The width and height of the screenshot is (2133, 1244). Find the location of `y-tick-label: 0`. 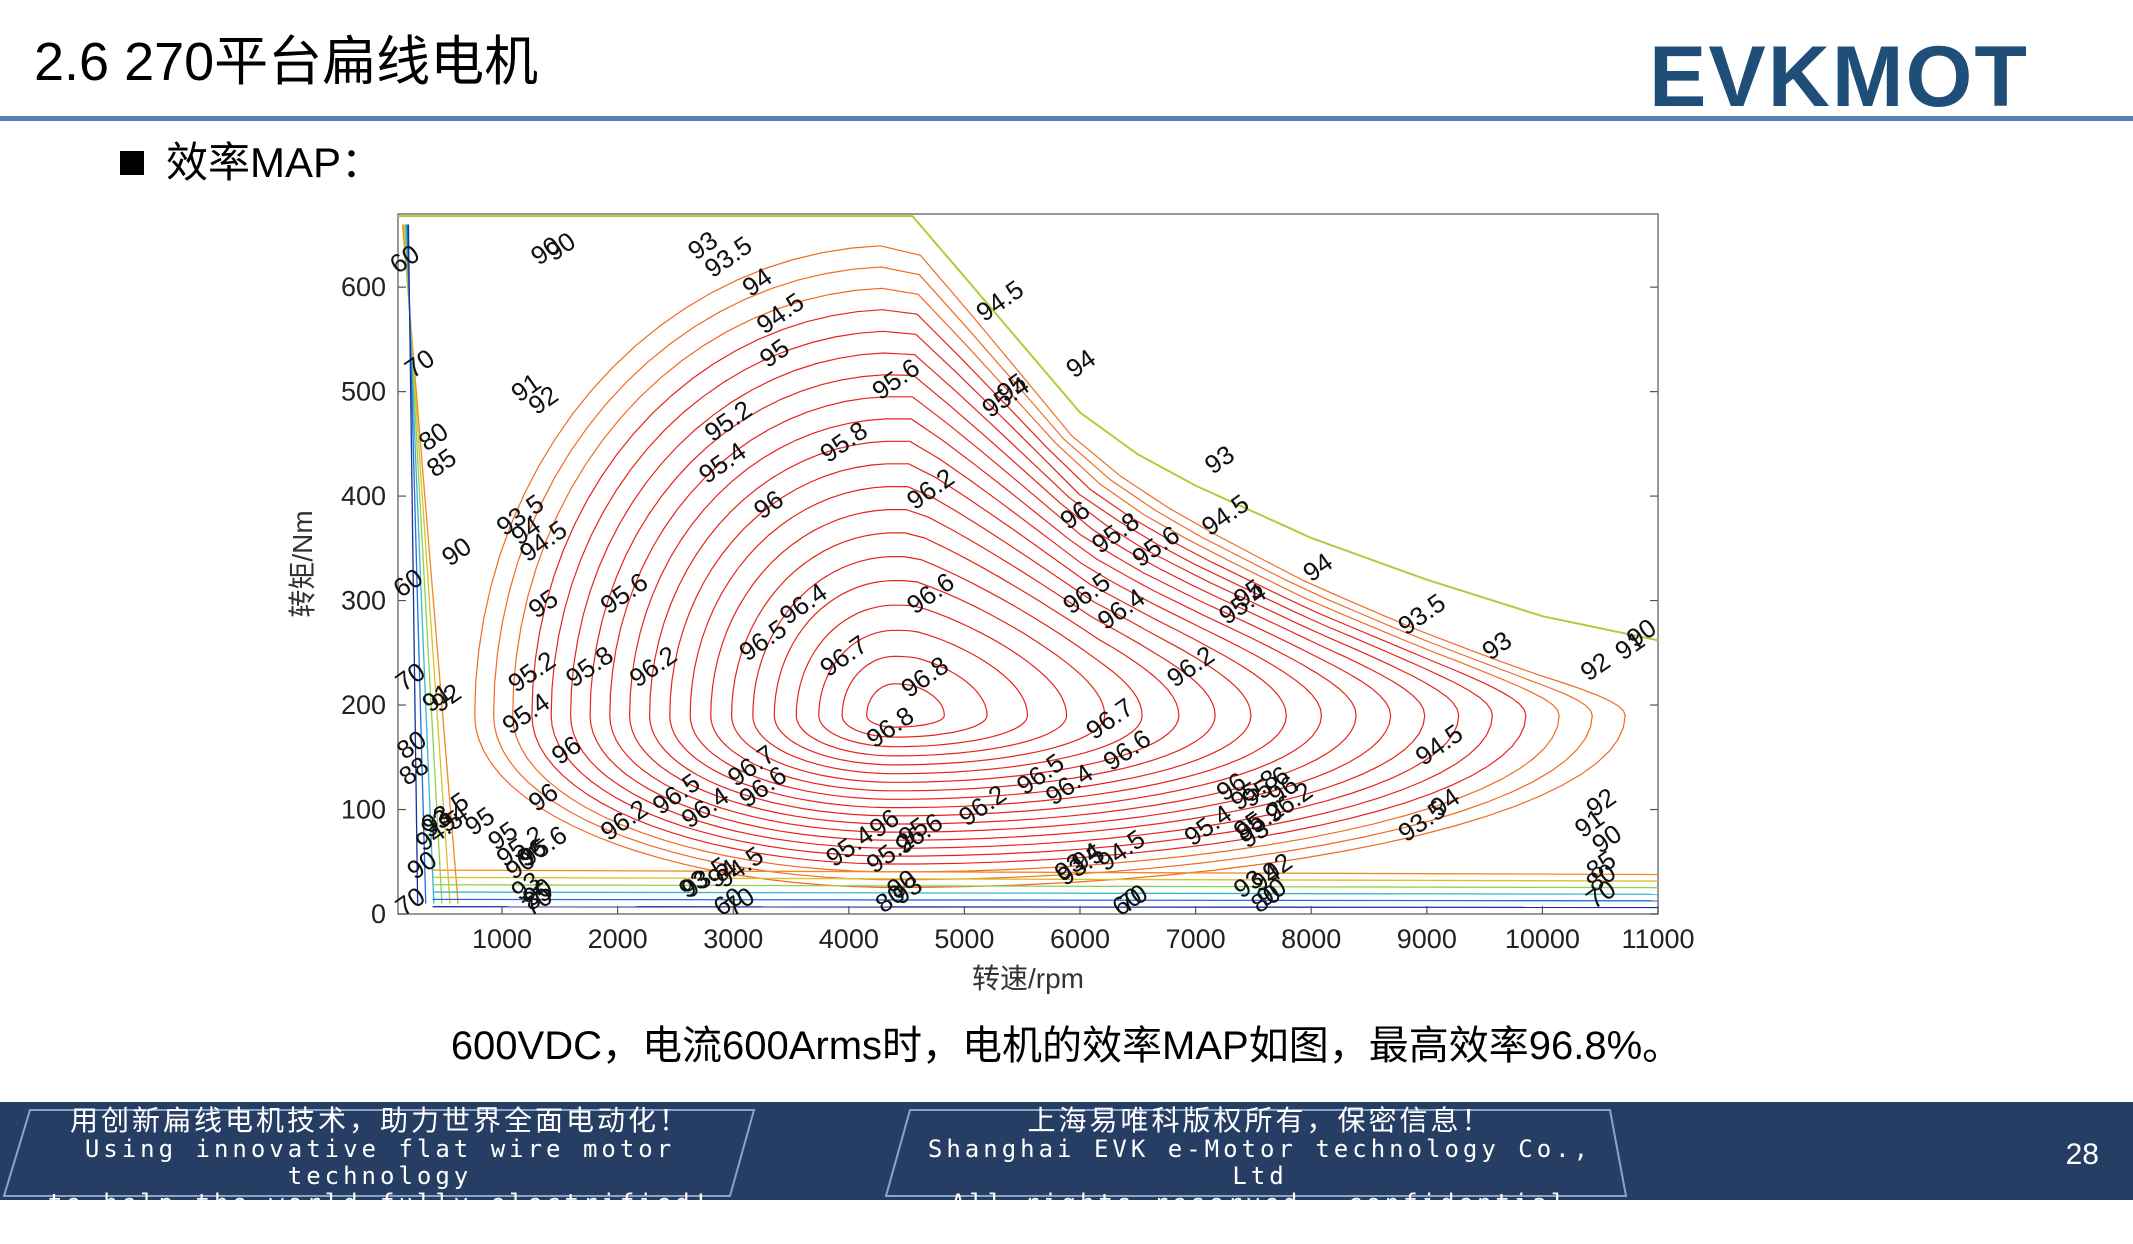

y-tick-label: 0 is located at coordinates (378, 914).